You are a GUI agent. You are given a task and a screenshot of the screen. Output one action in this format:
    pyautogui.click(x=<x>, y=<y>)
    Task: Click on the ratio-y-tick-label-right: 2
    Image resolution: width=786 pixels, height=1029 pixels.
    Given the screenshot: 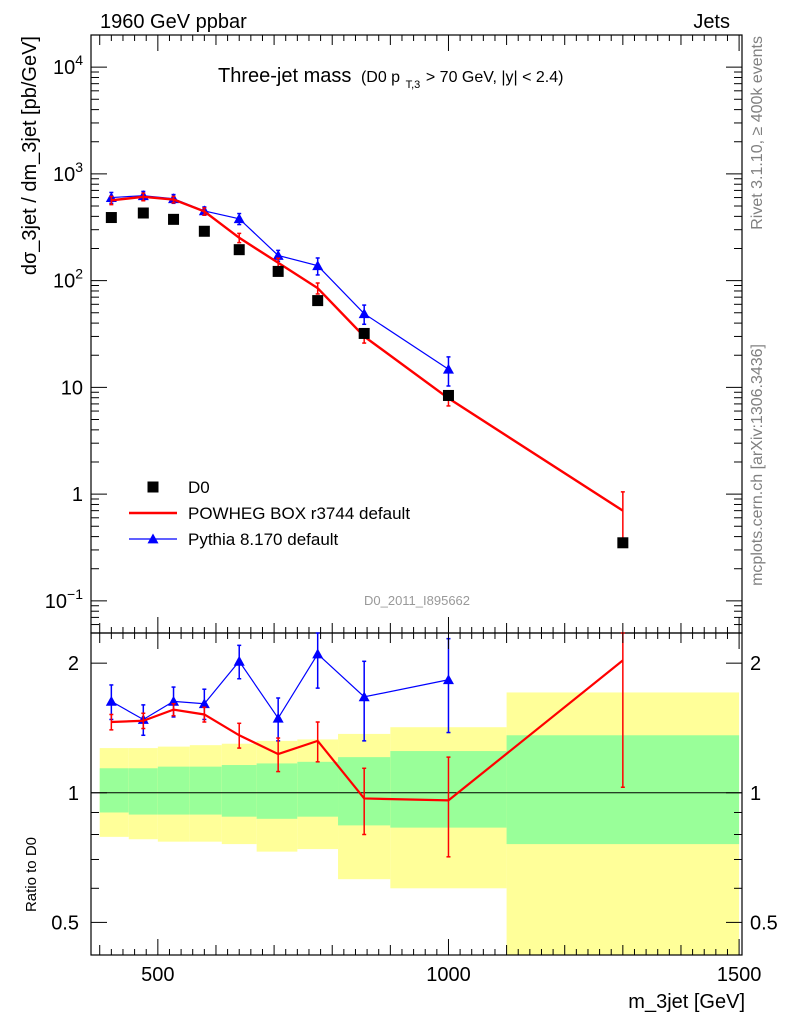 What is the action you would take?
    pyautogui.click(x=755, y=664)
    